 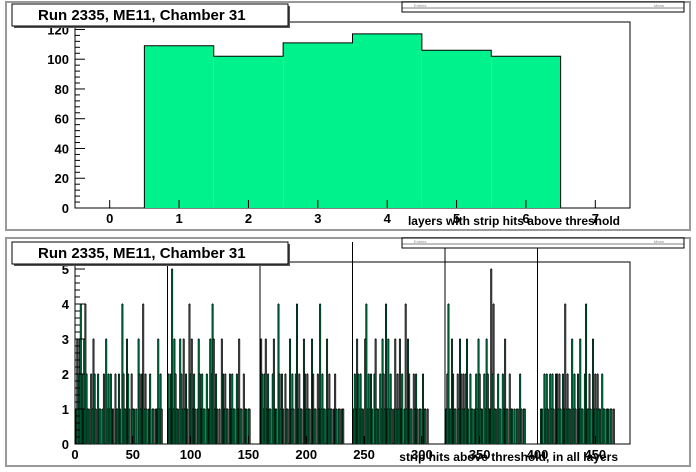 I want to click on x-tick-label: 6, so click(x=525, y=218).